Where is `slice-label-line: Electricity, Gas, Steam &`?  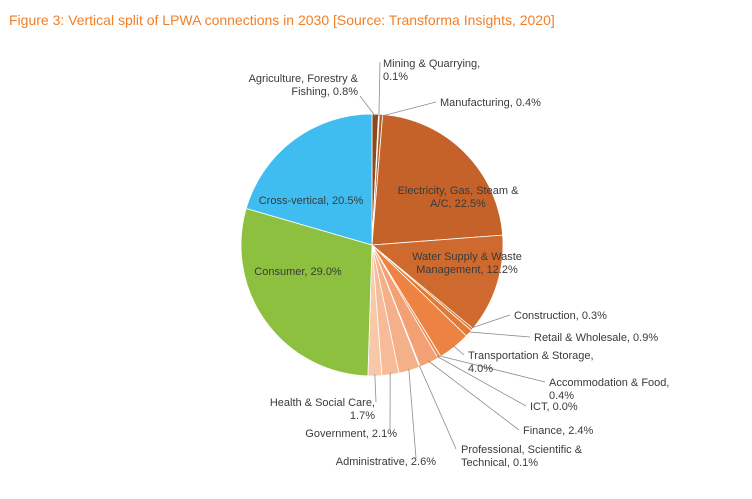
slice-label-line: Electricity, Gas, Steam & is located at coordinates (458, 191).